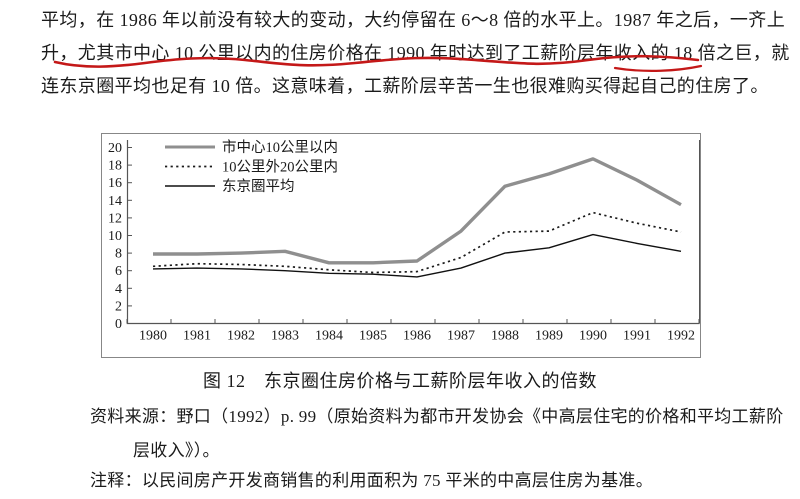  I want to click on x-axis-label: 1985, so click(373, 336).